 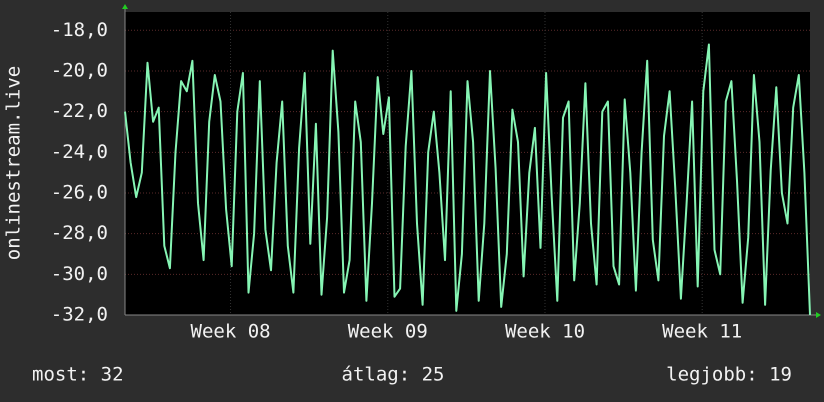 What do you see at coordinates (702, 332) in the screenshot?
I see `x-tick-label: Week 11` at bounding box center [702, 332].